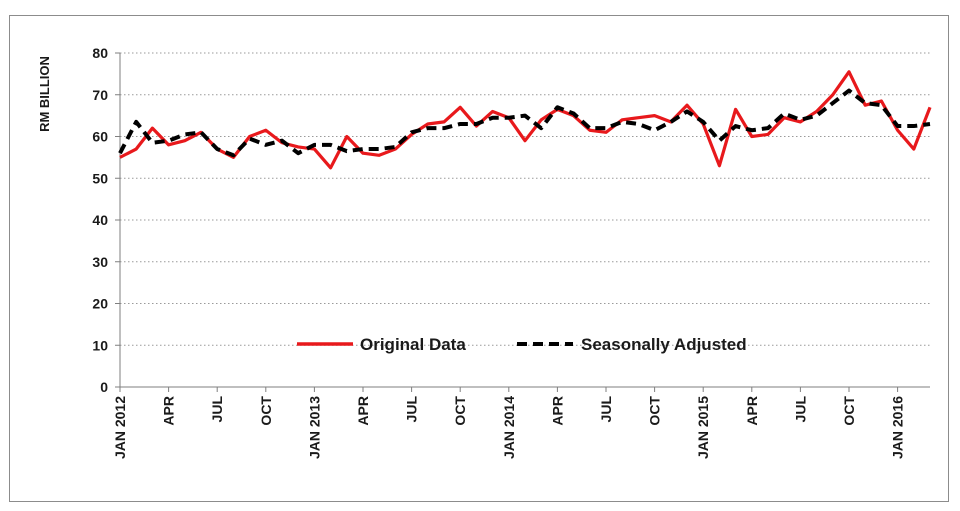 This screenshot has width=960, height=511. Describe the element at coordinates (509, 427) in the screenshot. I see `x-tick-label: JAN 2014` at that location.